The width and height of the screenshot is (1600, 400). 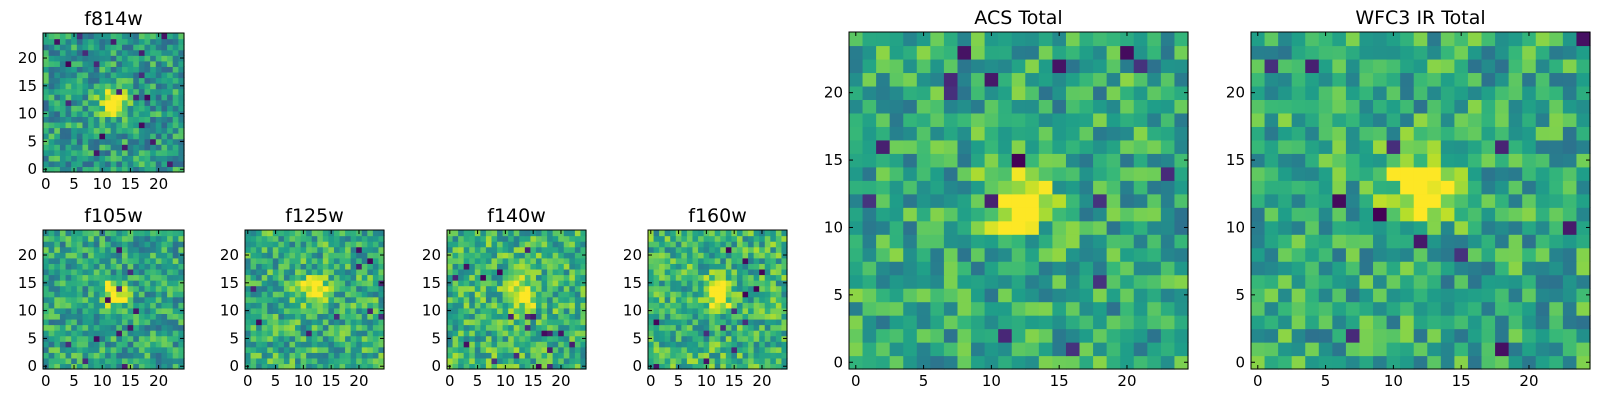 What do you see at coordinates (717, 299) in the screenshot?
I see `plot-frame` at bounding box center [717, 299].